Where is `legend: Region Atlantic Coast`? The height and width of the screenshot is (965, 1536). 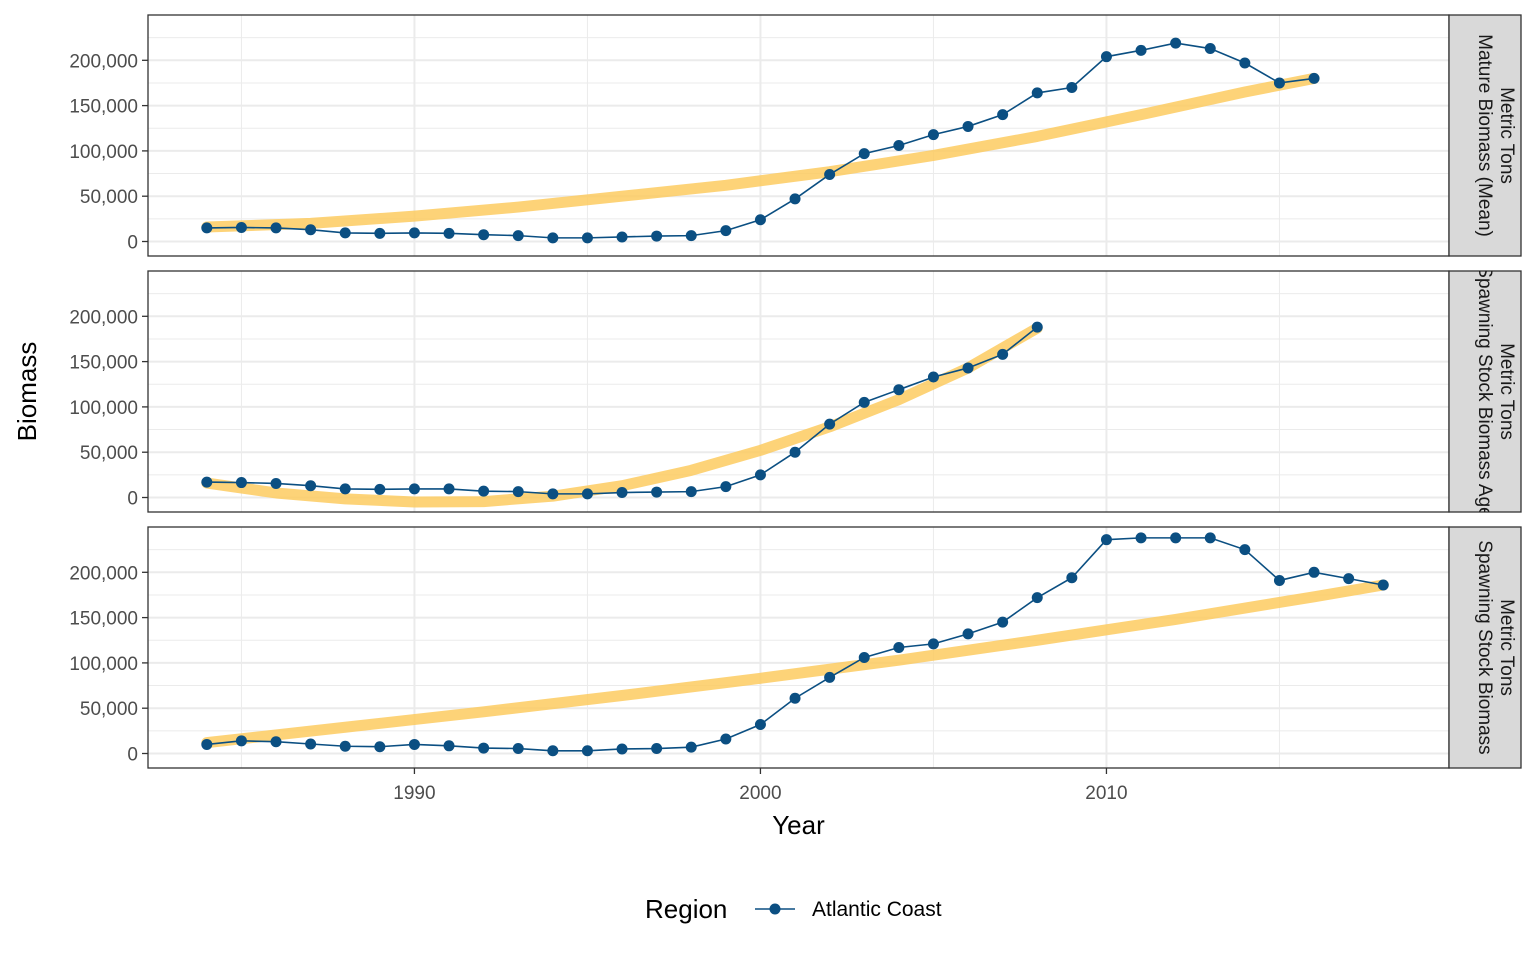
legend: Region Atlantic Coast is located at coordinates (793, 909).